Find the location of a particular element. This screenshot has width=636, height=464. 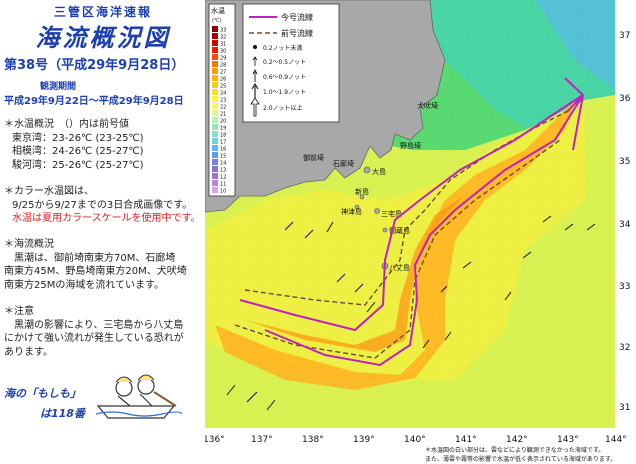

current-legend-box is located at coordinates (291, 63).